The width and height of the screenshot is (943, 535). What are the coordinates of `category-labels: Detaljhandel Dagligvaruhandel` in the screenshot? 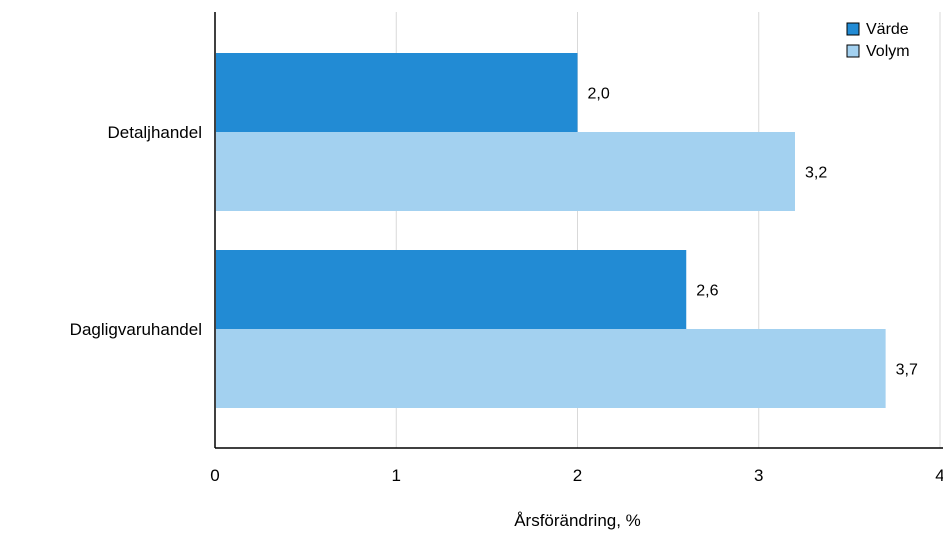 It's located at (136, 231).